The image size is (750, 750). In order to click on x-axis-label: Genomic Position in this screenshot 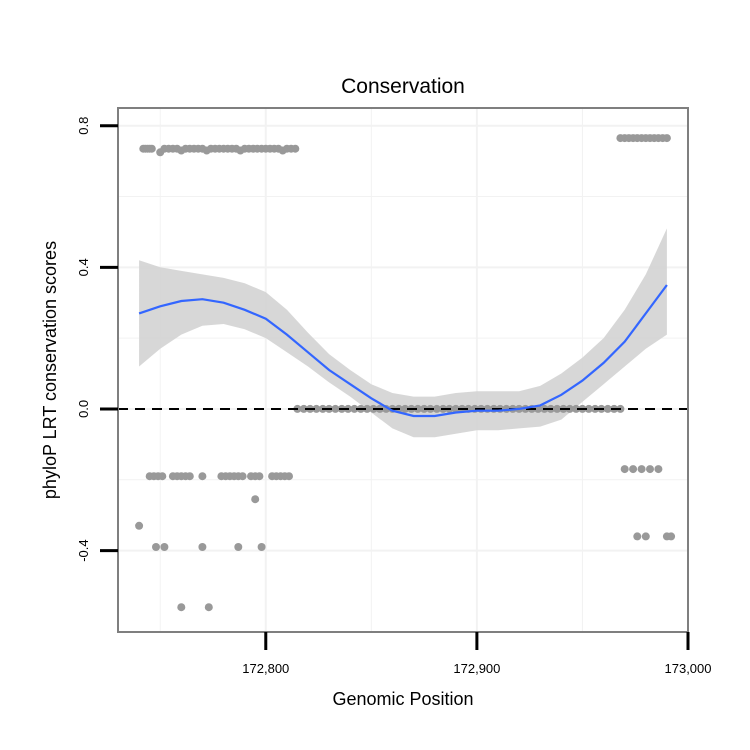, I will do `click(402, 699)`.